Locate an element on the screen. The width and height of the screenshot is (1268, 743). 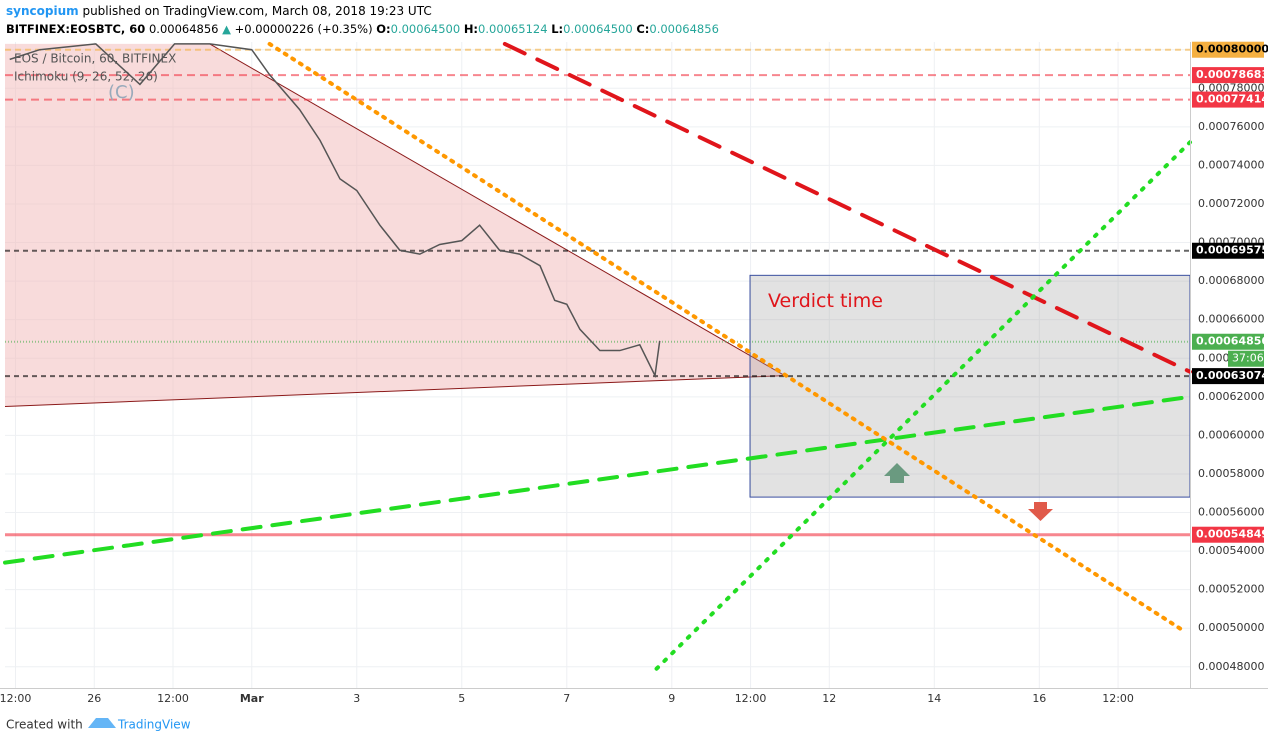
o-value: 0.00064500 is located at coordinates (425, 29).